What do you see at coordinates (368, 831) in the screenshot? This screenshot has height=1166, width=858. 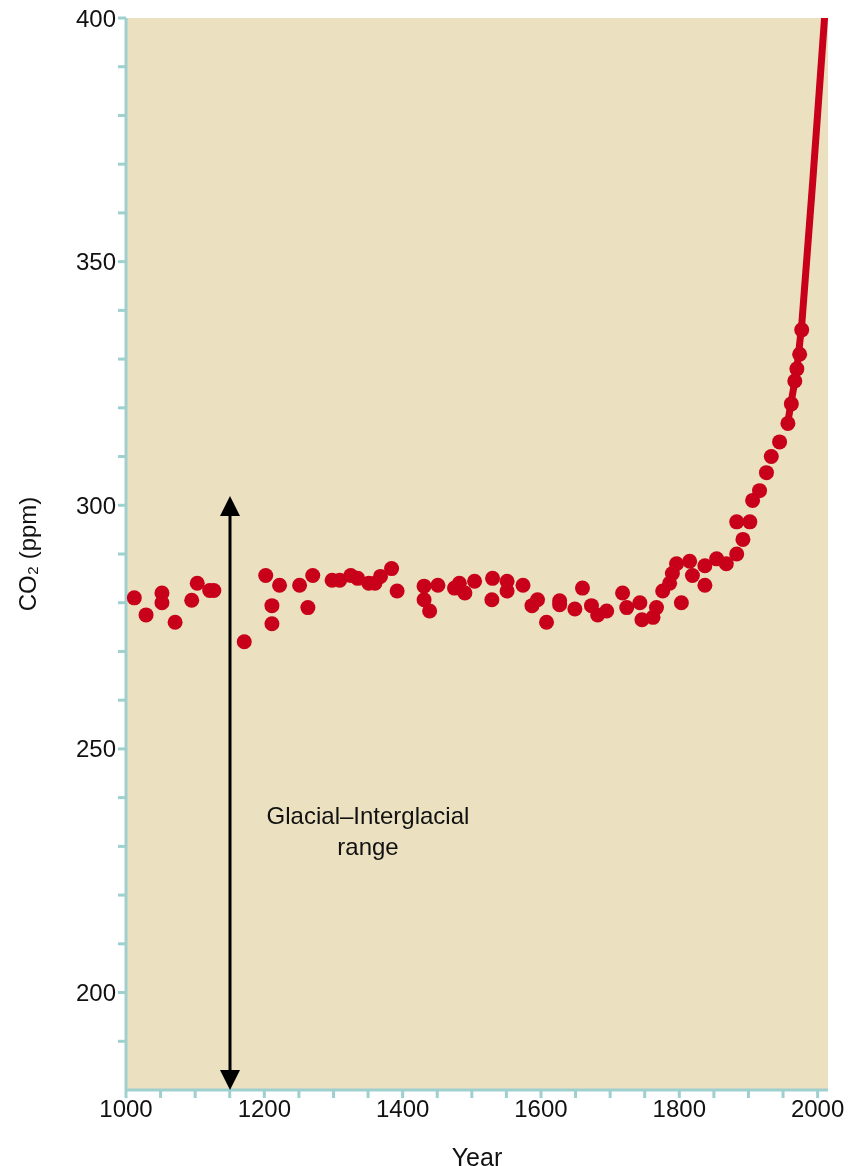 I see `annotation: Glacial–Interglacial range` at bounding box center [368, 831].